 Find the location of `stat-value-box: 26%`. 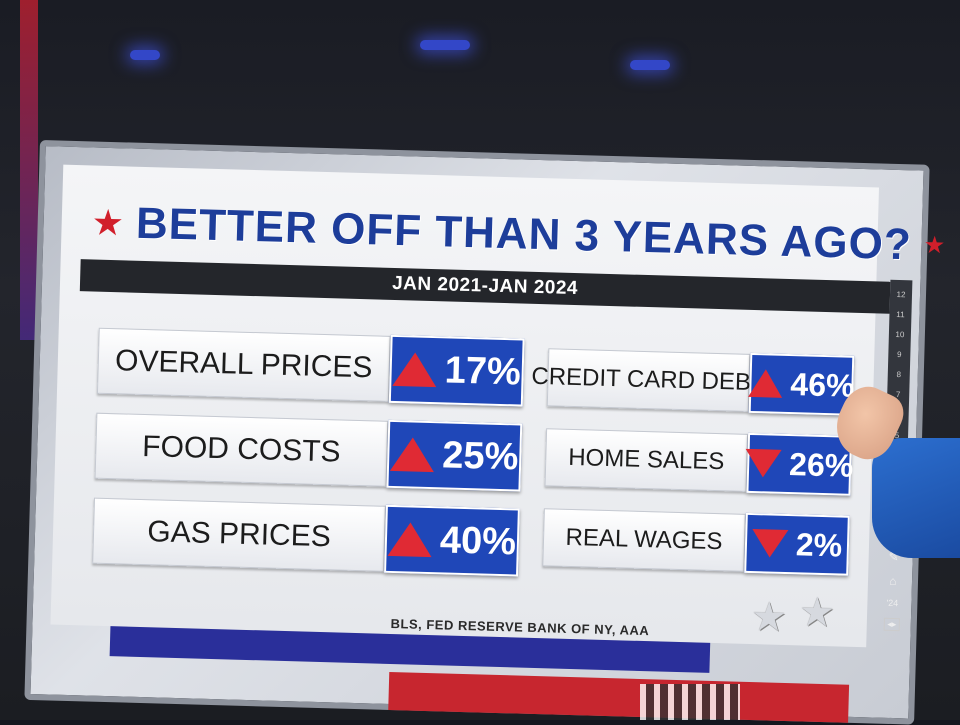

stat-value-box: 26% is located at coordinates (799, 464).